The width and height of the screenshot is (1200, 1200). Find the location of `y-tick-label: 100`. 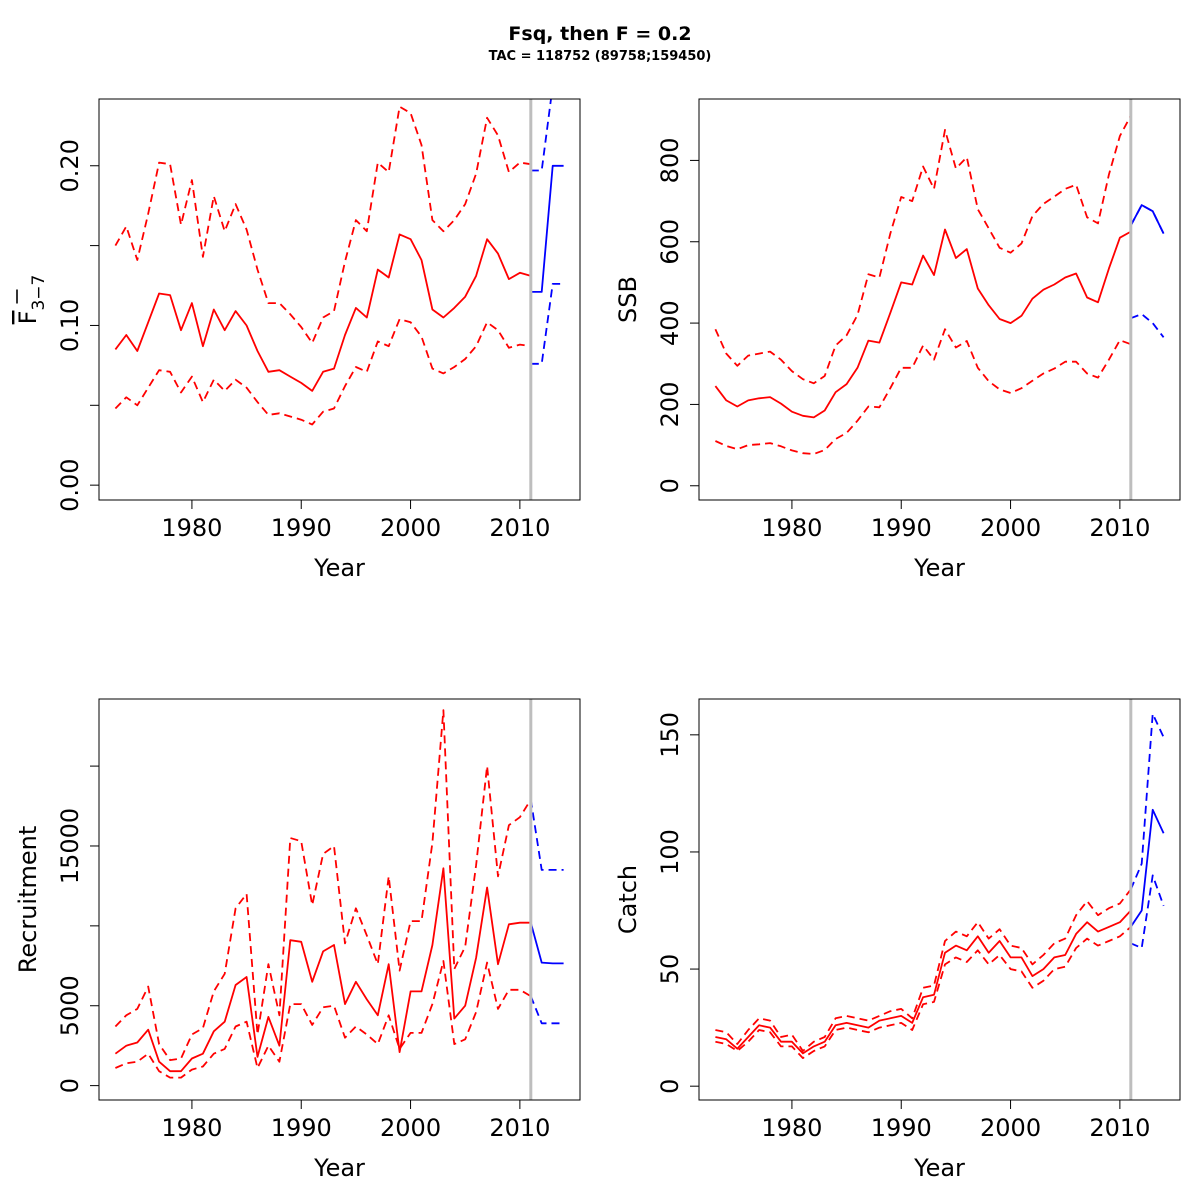

y-tick-label: 100 is located at coordinates (670, 852).